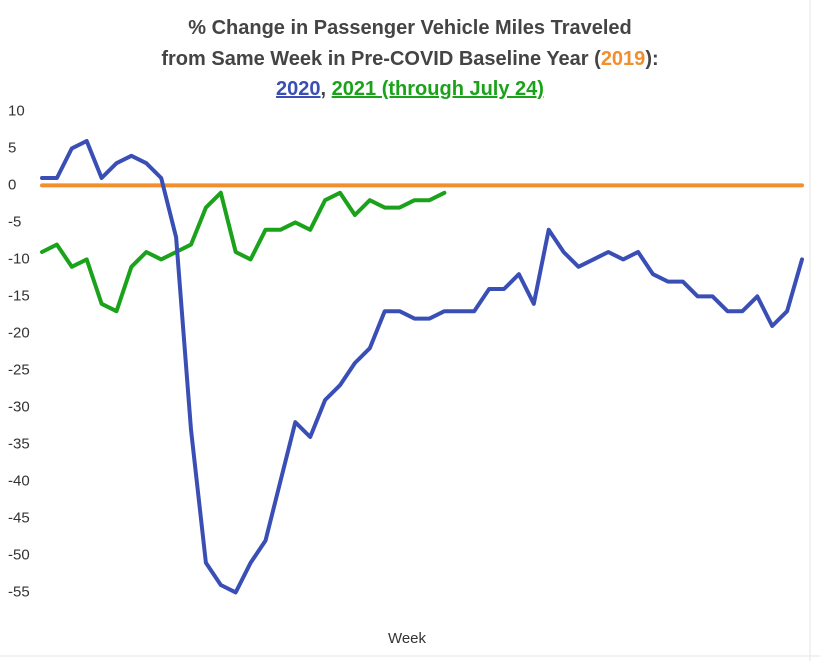  What do you see at coordinates (19, 480) in the screenshot?
I see `y-tick-label: -40` at bounding box center [19, 480].